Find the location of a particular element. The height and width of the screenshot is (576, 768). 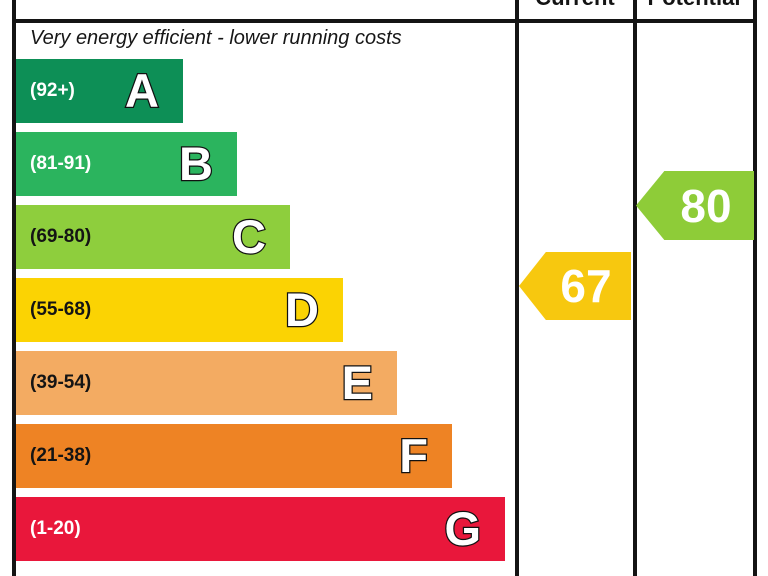

band-a-letter: A is located at coordinates (142, 91).